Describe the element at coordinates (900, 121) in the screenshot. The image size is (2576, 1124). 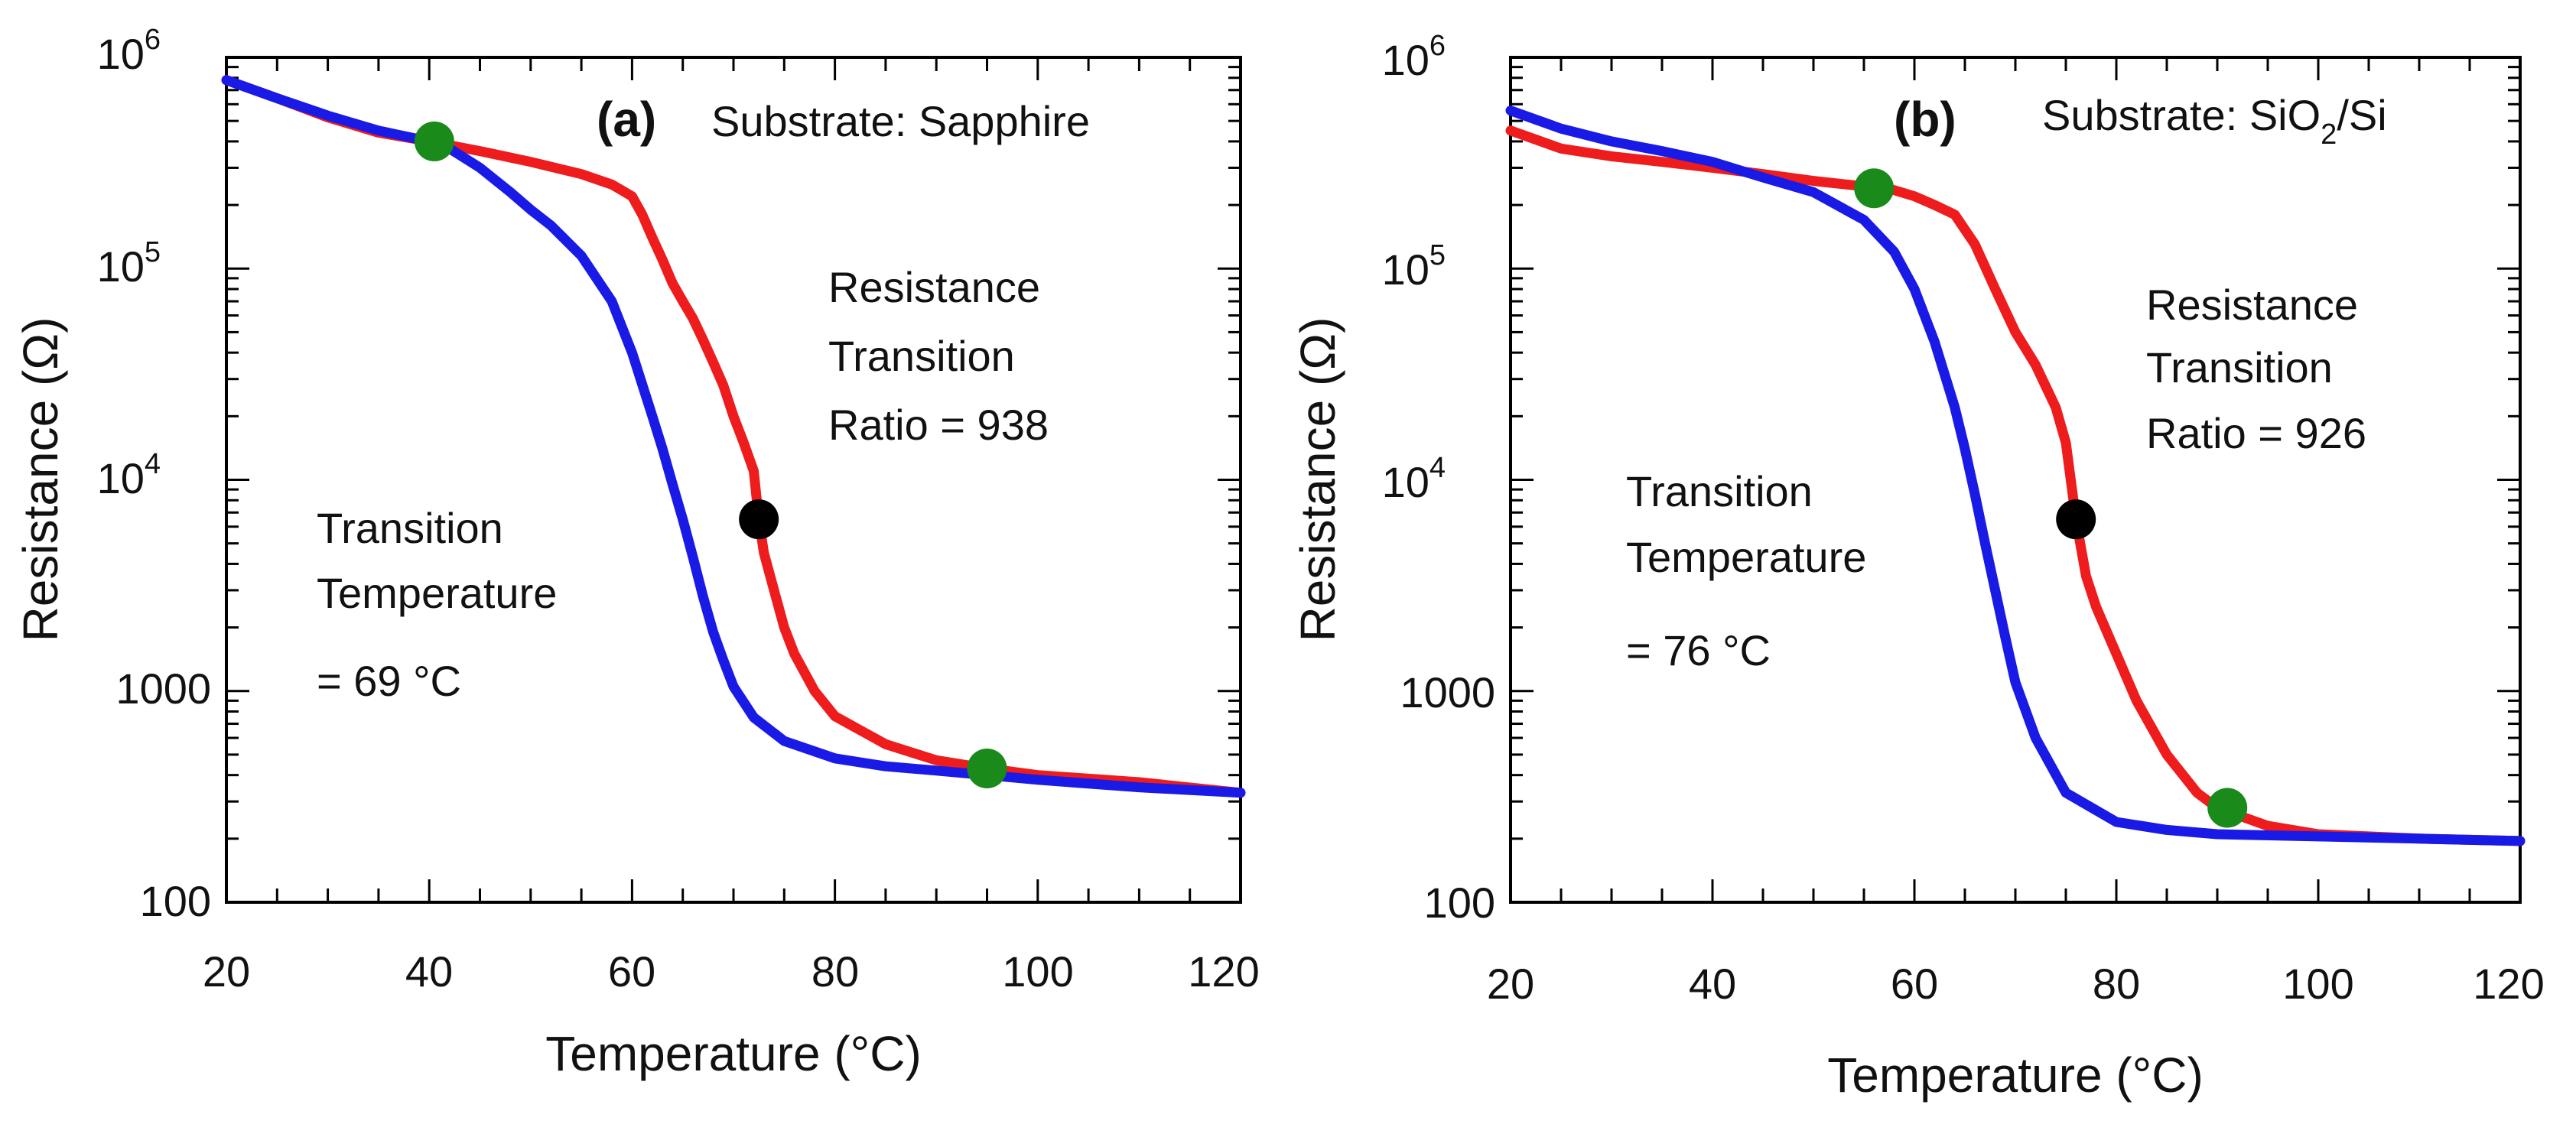
I see `substrate-label: Substrate: Sapphire` at that location.